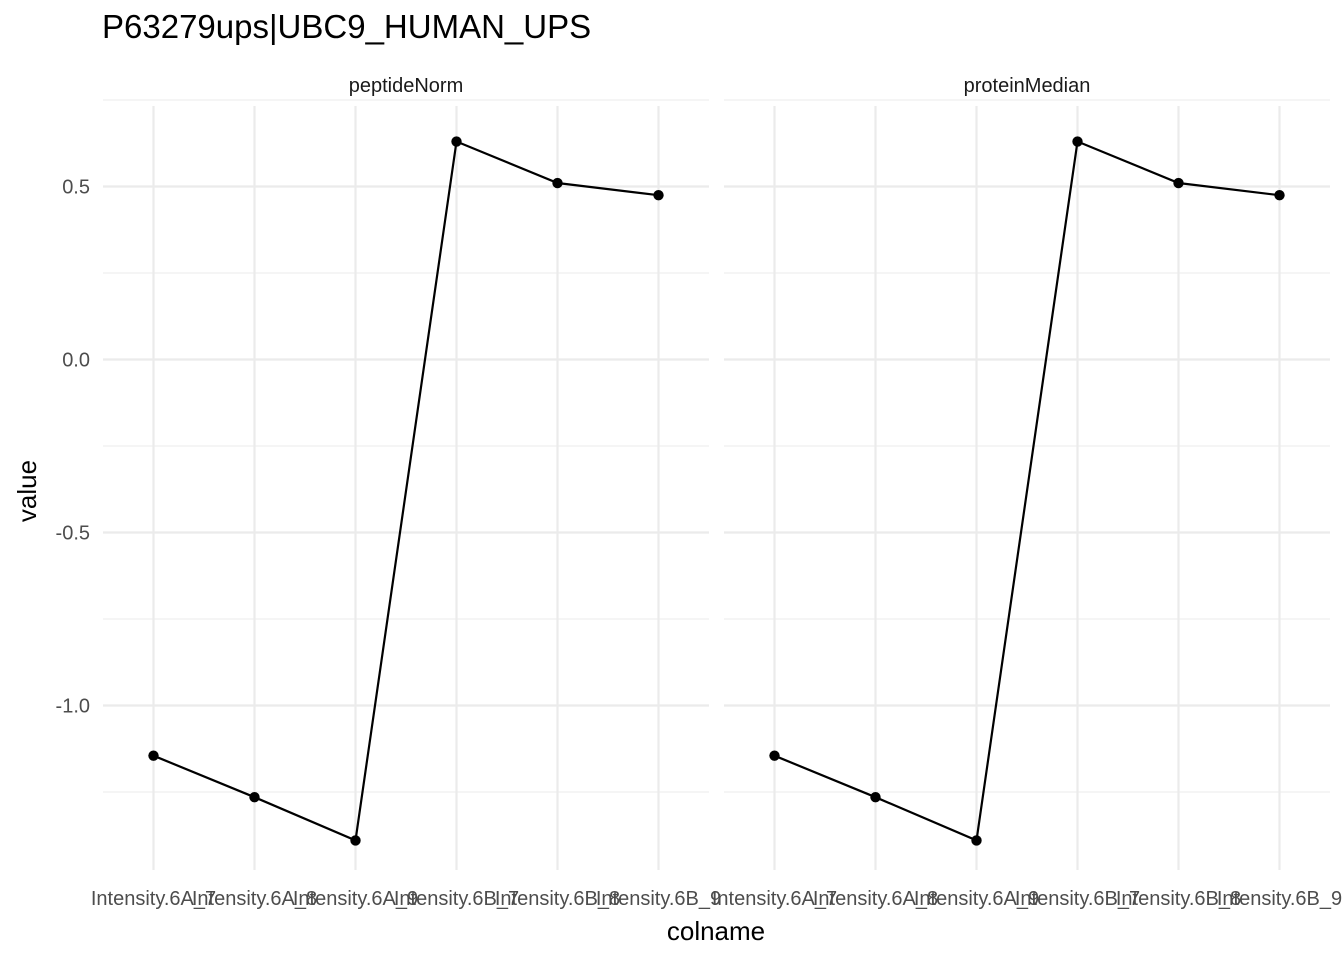 The image size is (1344, 960). I want to click on chart-title: P63279ups|UBC9_HUMAN_UPS, so click(346, 26).